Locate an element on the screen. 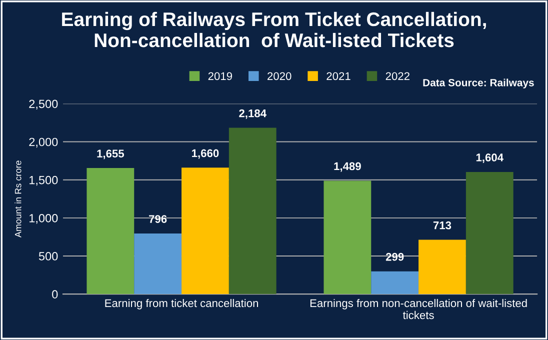 This screenshot has height=340, width=548. data-label: 2,184 is located at coordinates (252, 114).